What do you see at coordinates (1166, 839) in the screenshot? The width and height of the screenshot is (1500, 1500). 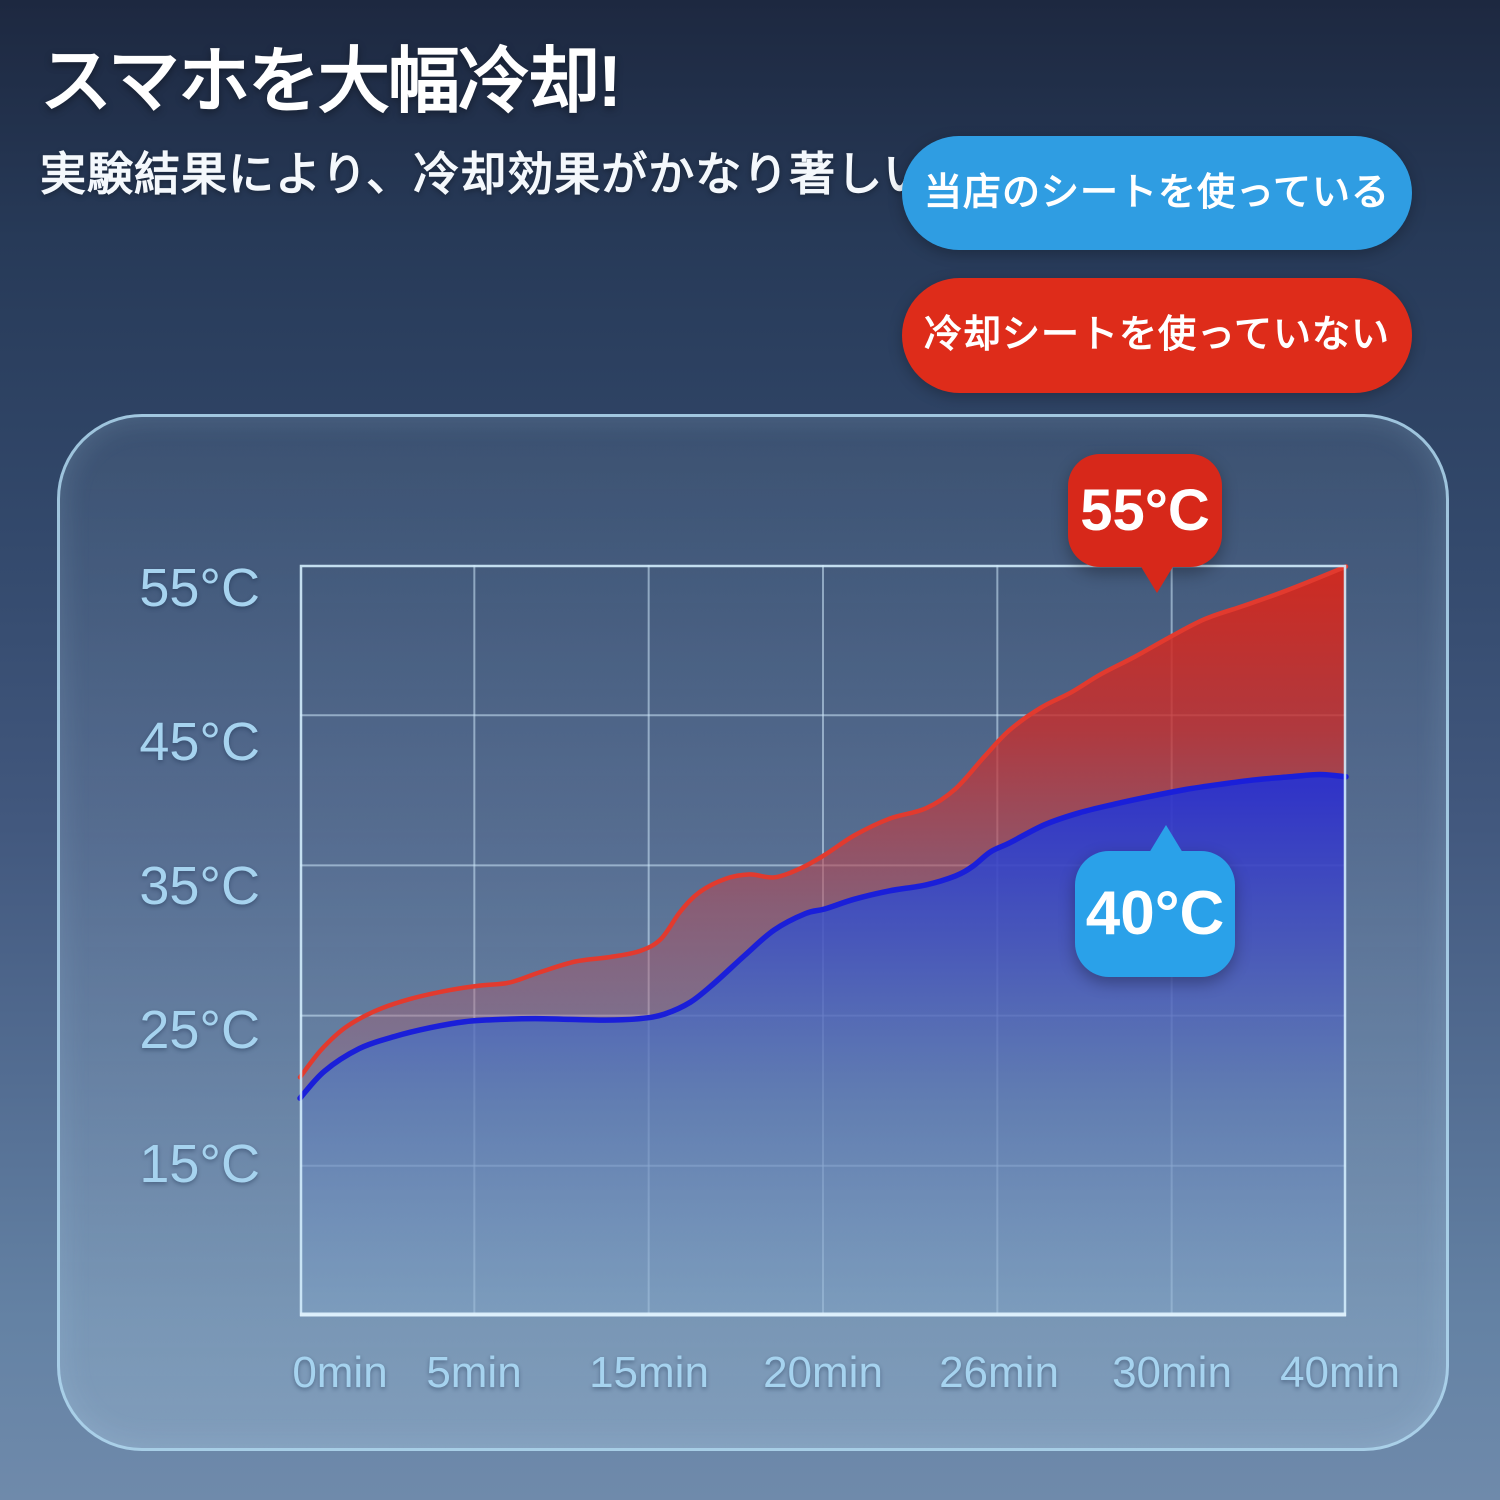 I see `callout-tail-up-icon` at bounding box center [1166, 839].